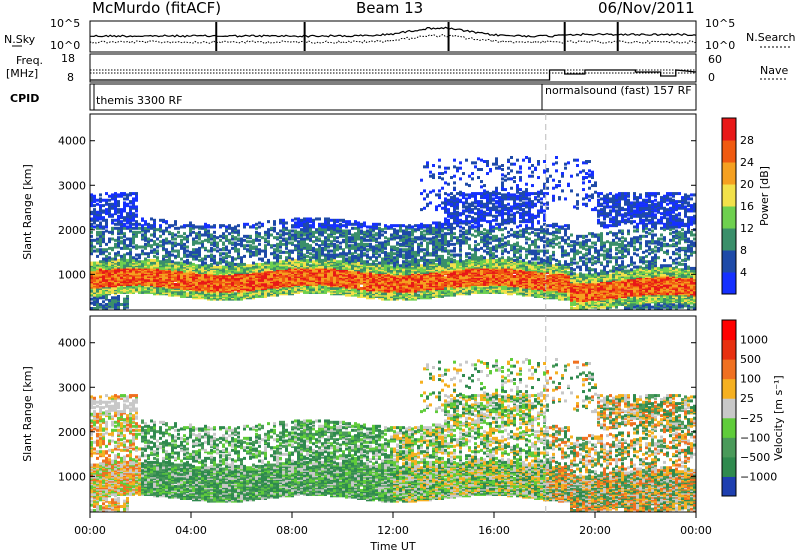  What do you see at coordinates (65, 23) in the screenshot?
I see `noise-left-tick-high: 10^5` at bounding box center [65, 23].